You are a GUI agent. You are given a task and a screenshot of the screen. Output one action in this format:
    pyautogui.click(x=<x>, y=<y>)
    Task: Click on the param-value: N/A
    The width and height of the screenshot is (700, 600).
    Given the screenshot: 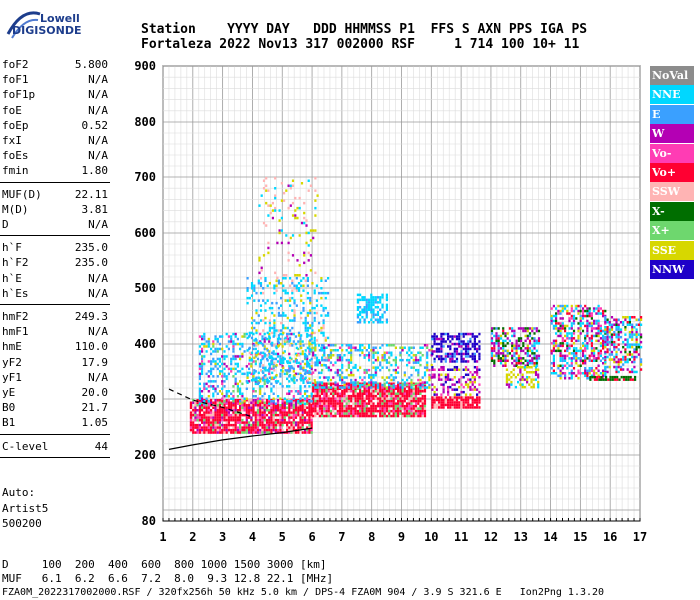 What is the action you would take?
    pyautogui.click(x=98, y=293)
    